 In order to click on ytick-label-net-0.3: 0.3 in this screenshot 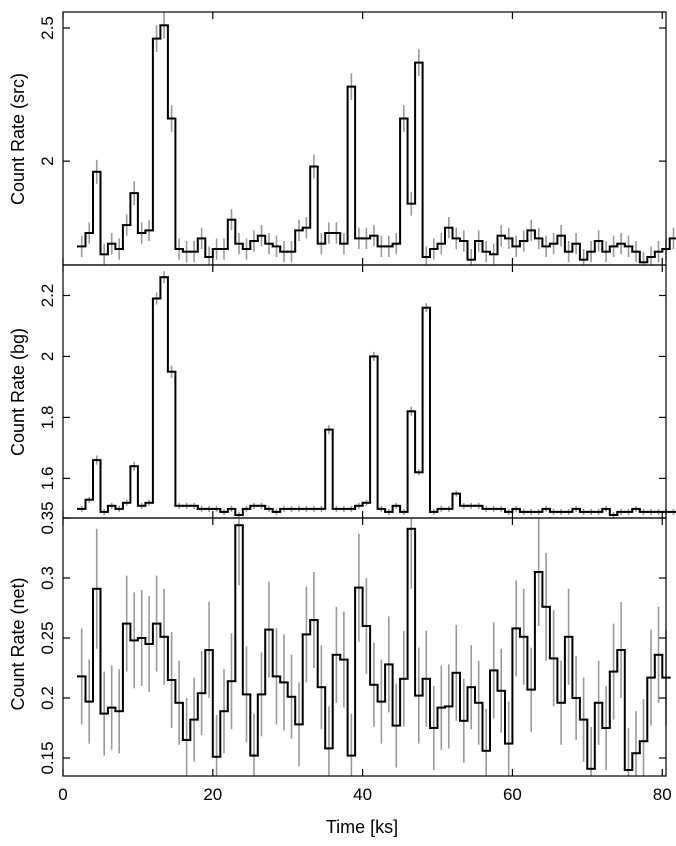, I will do `click(47, 578)`.